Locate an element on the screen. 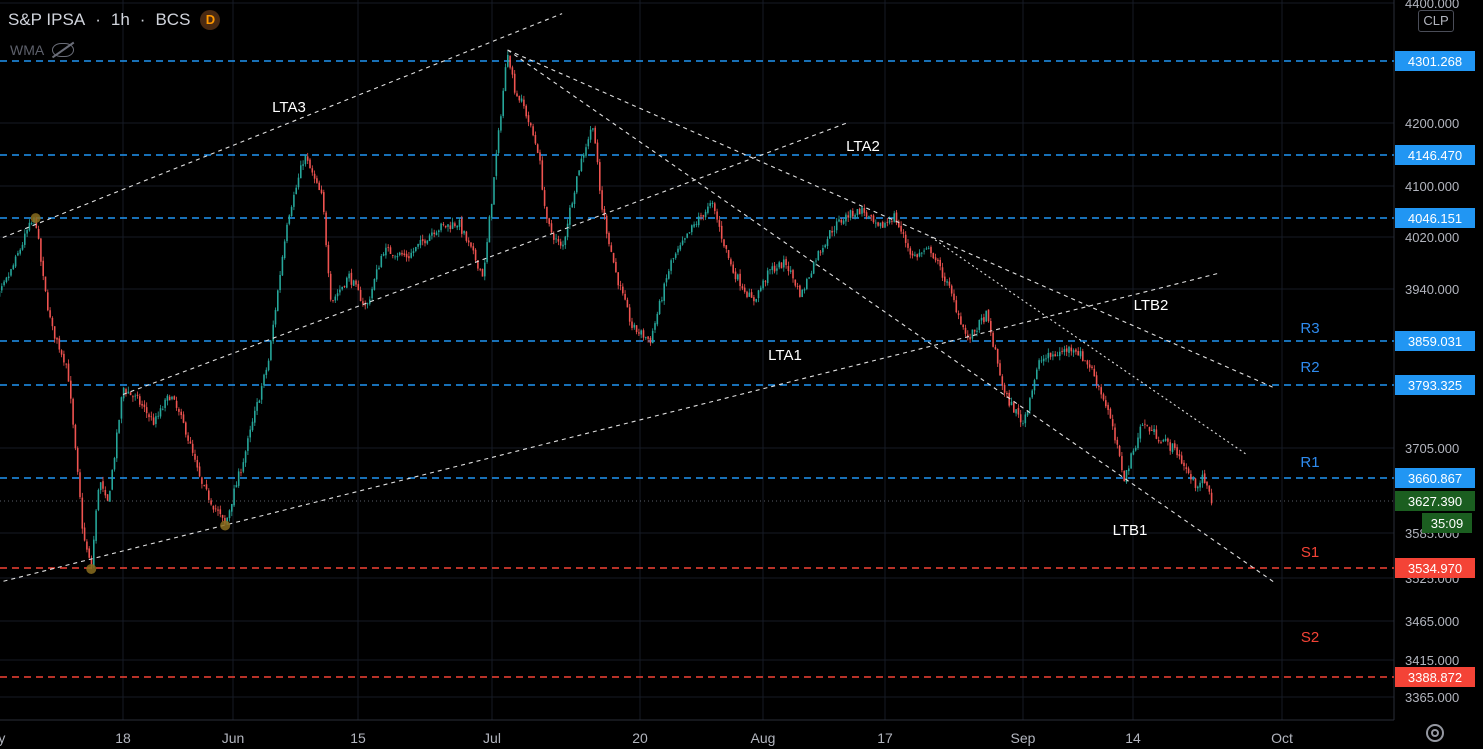 The image size is (1483, 749). trendline-label: LTB1 is located at coordinates (1130, 530).